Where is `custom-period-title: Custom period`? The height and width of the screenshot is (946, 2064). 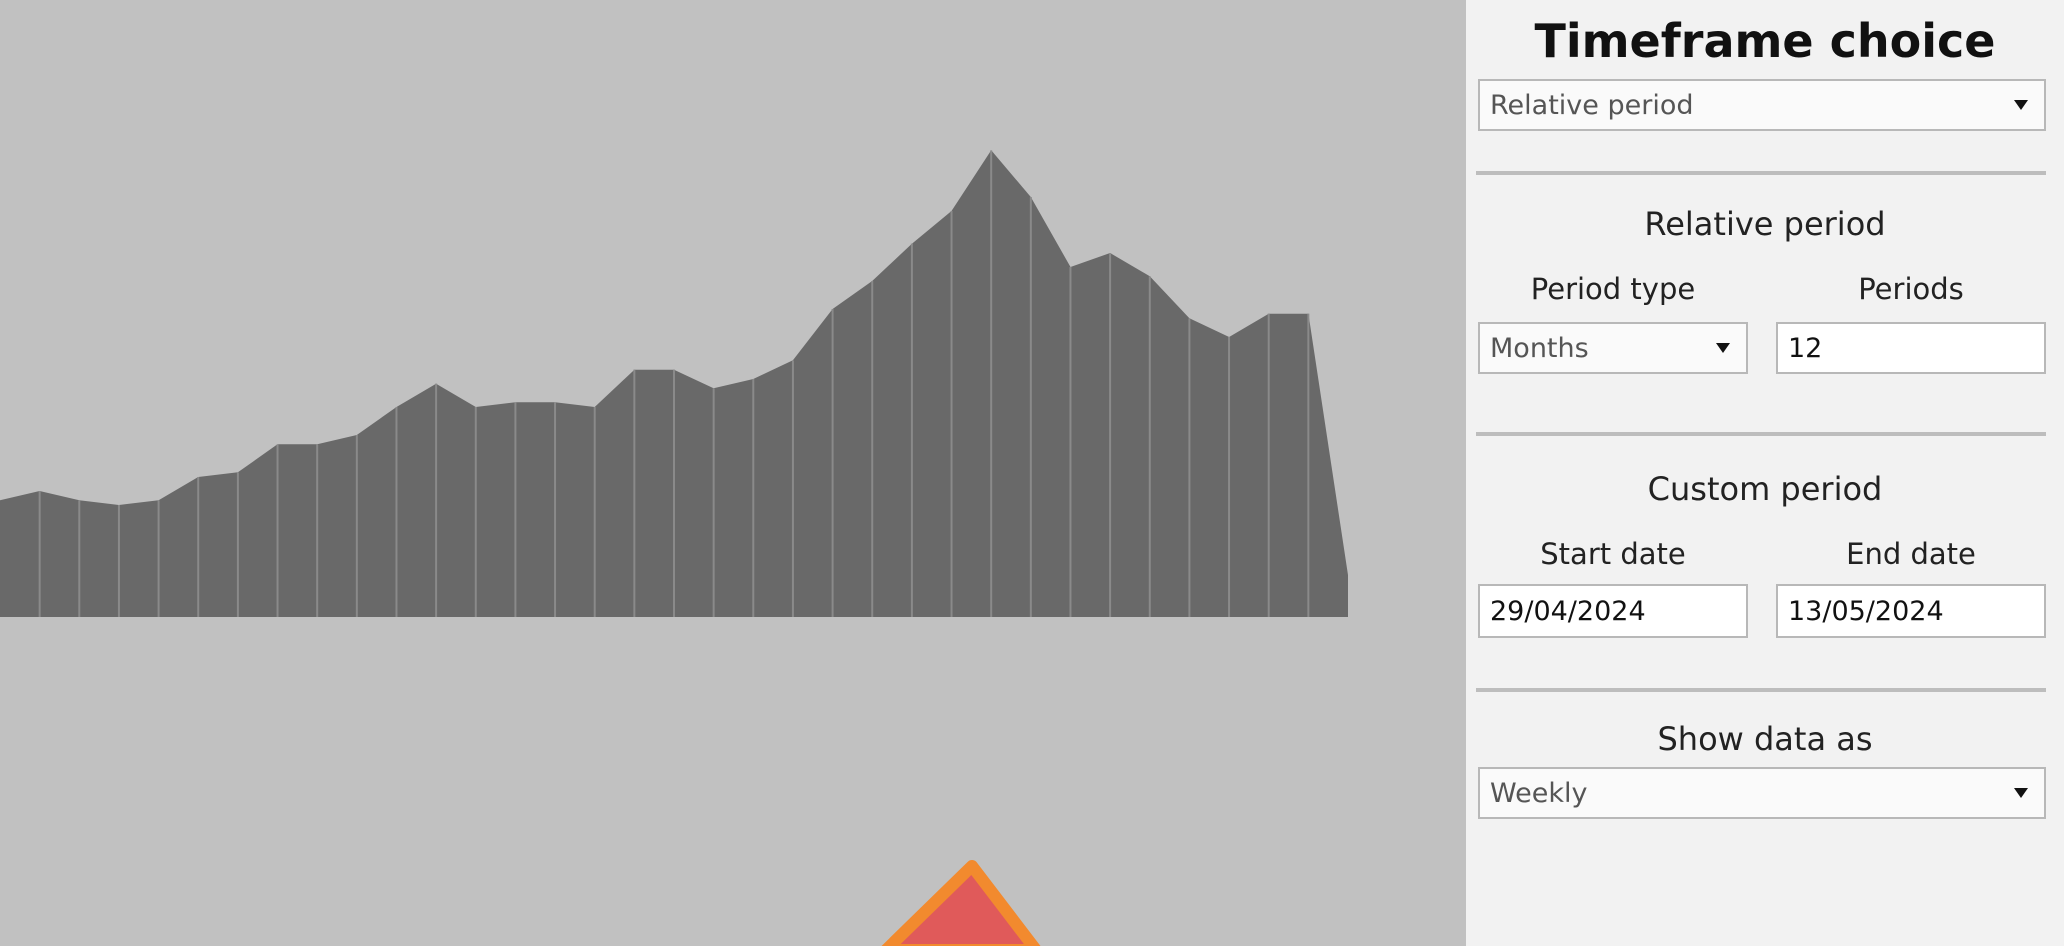 custom-period-title: Custom period is located at coordinates (1765, 489).